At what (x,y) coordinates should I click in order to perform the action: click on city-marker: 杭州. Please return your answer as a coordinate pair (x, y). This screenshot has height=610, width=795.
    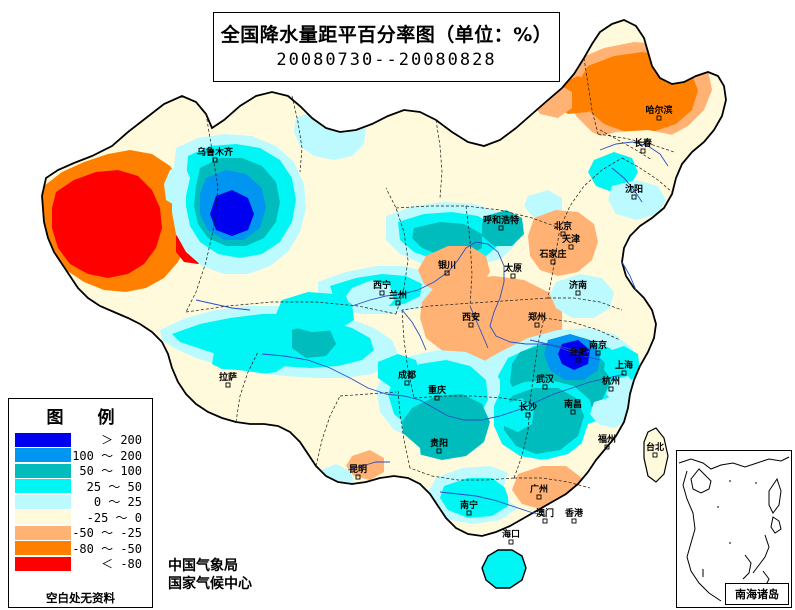
    Looking at the image, I should click on (611, 383).